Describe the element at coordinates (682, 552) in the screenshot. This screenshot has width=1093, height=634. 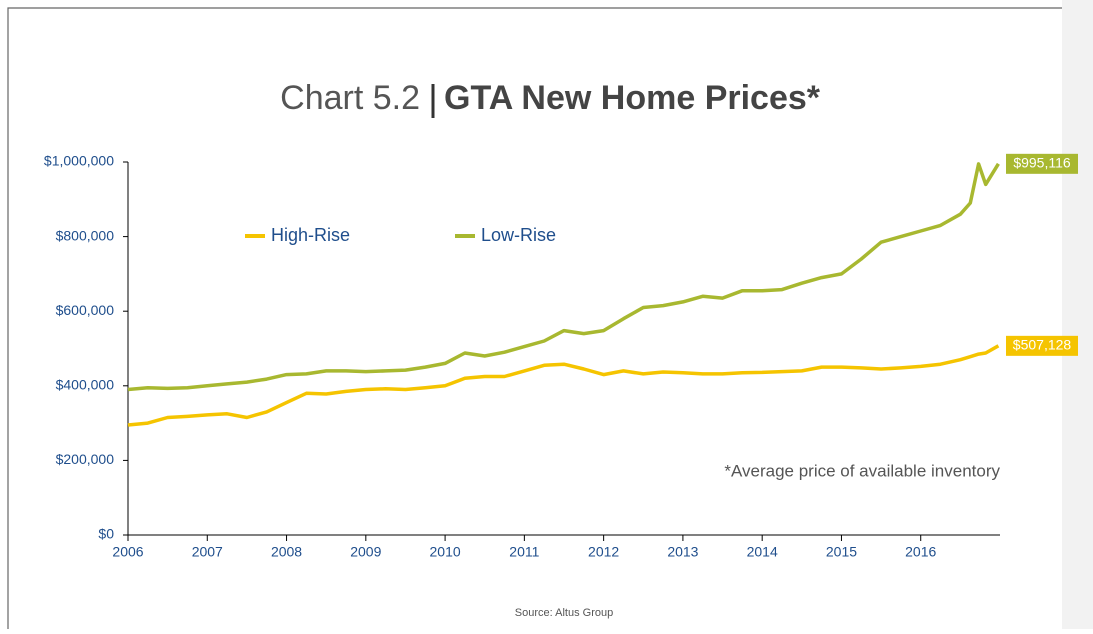
I see `x-tick-label: 2013` at that location.